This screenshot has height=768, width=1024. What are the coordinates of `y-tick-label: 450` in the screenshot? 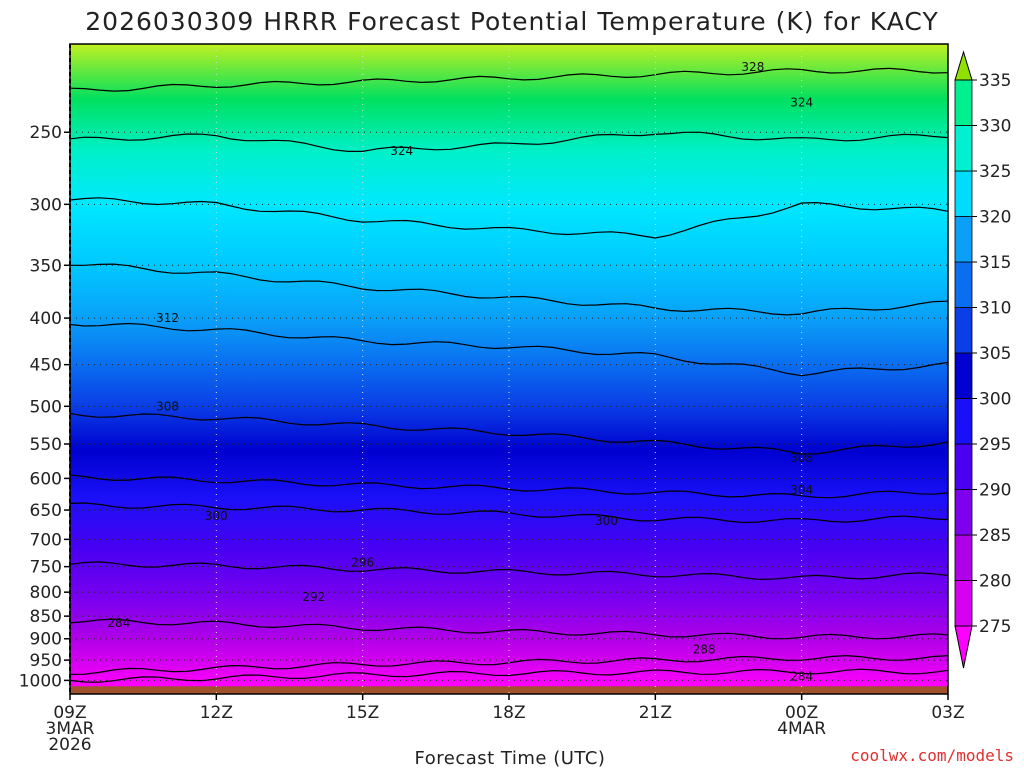 It's located at (46, 366).